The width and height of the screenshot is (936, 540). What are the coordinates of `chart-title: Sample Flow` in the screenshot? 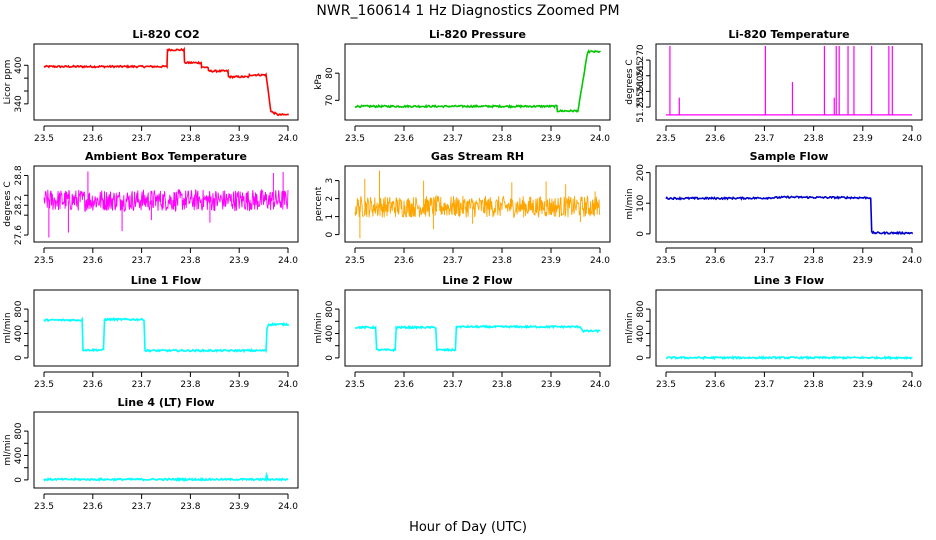 It's located at (789, 156).